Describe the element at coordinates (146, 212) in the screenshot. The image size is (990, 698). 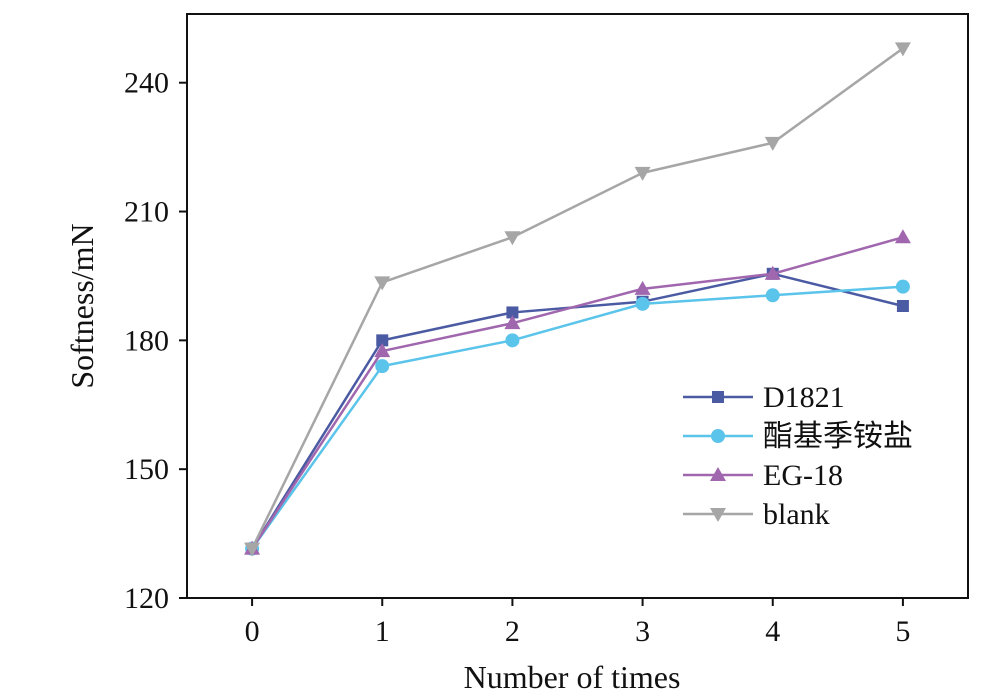
I see `y-tick-label: 210` at that location.